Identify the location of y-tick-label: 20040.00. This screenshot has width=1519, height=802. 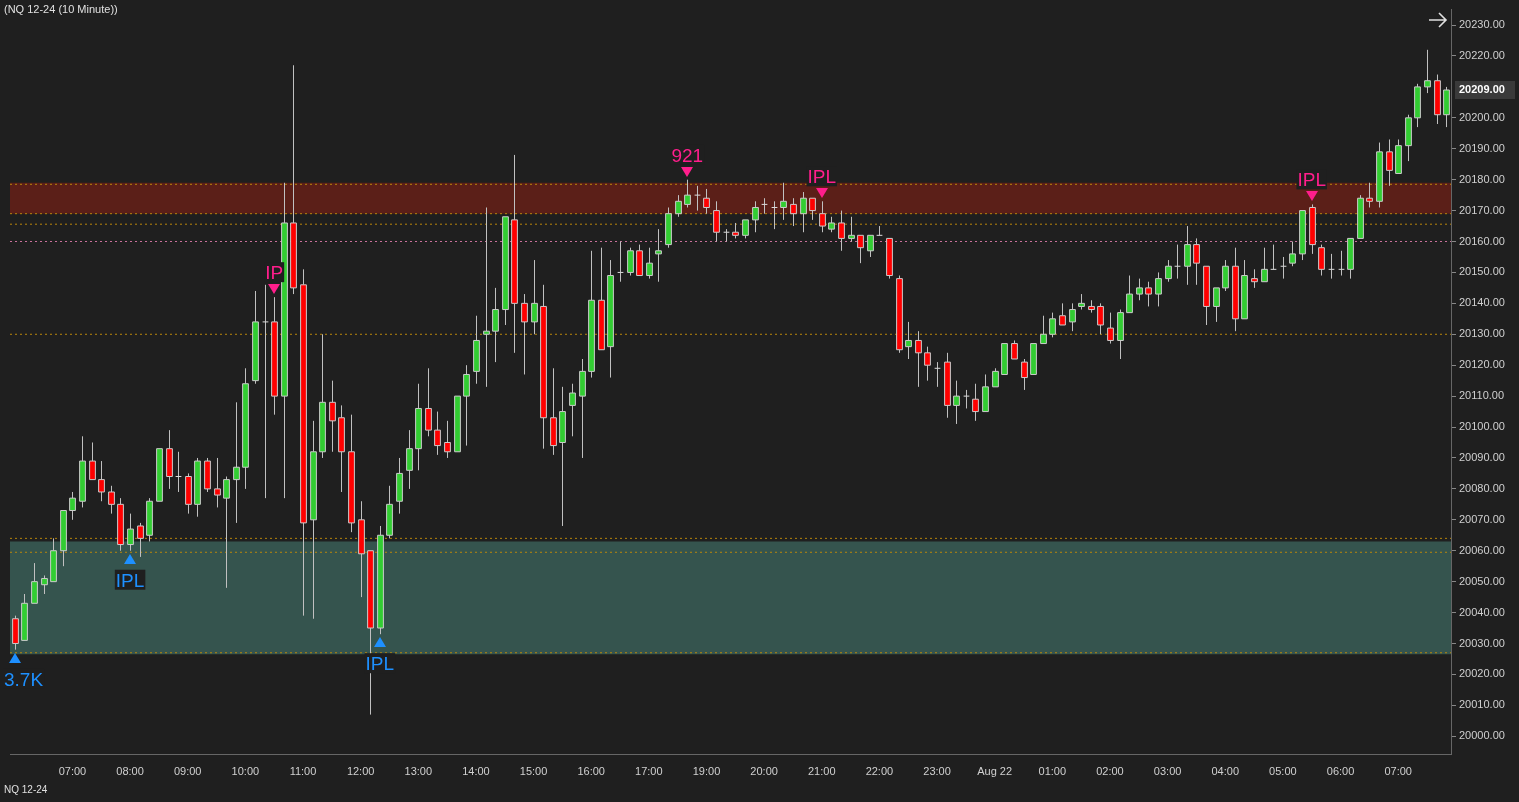
(1482, 611).